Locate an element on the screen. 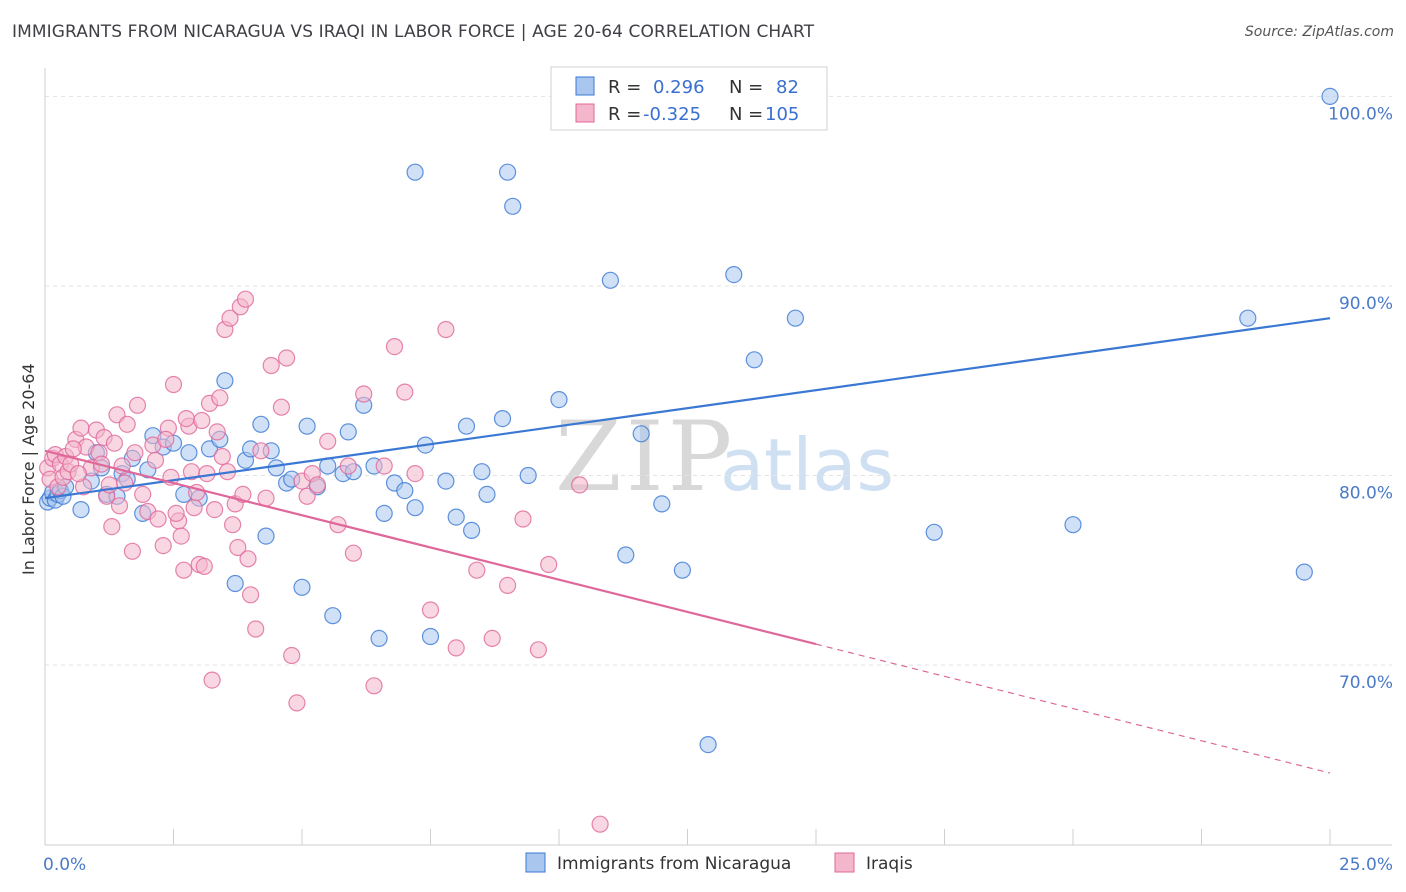  legend-r-label-2: R = is located at coordinates (624, 114).